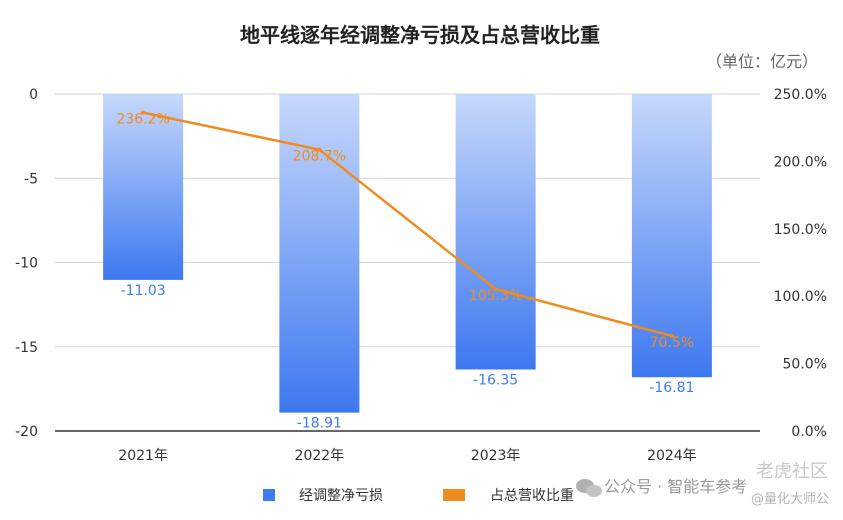 Image resolution: width=843 pixels, height=520 pixels. What do you see at coordinates (800, 297) in the screenshot?
I see `y-right-tick-label: 100.0%` at bounding box center [800, 297].